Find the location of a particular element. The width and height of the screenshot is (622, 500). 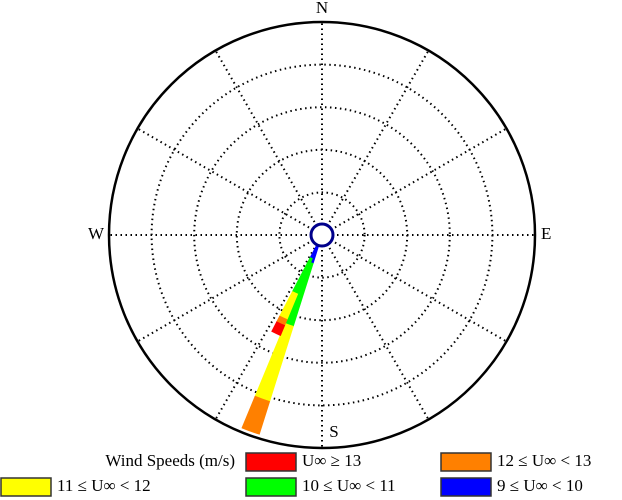

legend-label: 12 ≤ U∞ < 13 is located at coordinates (544, 460).